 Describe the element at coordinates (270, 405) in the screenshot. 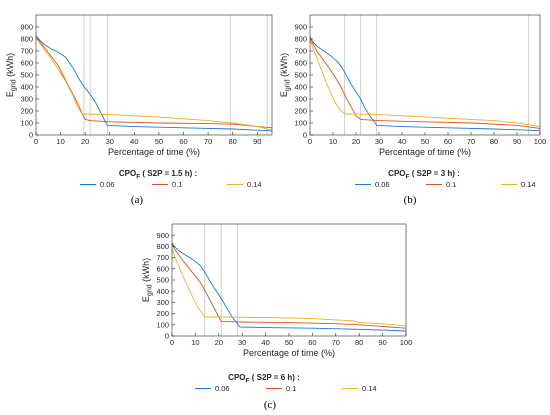

I see `panel-tag: (c)` at that location.